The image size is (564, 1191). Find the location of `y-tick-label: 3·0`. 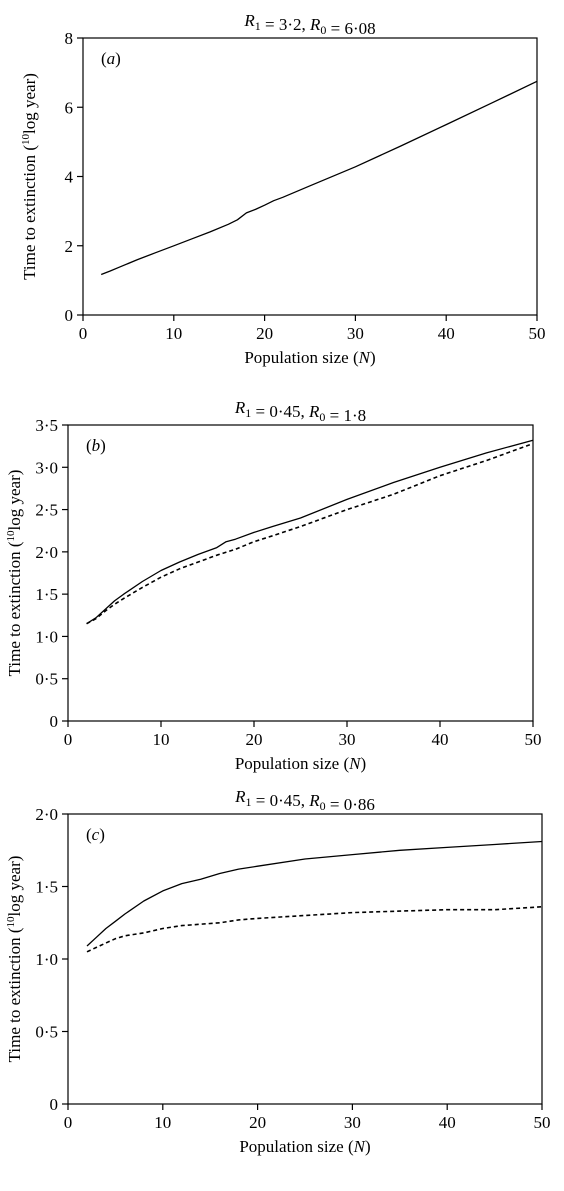

y-tick-label: 3·0 is located at coordinates (46, 467).